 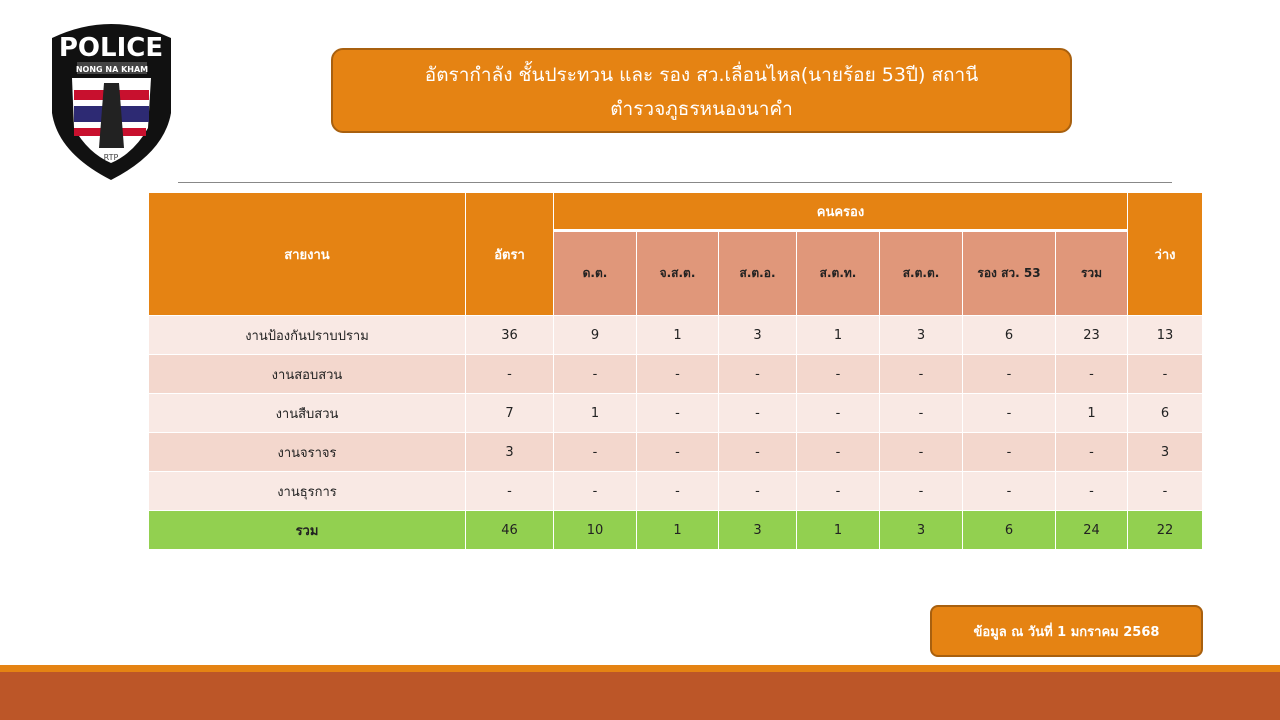 I want to click on row-label: งานจราจร, so click(x=307, y=452).